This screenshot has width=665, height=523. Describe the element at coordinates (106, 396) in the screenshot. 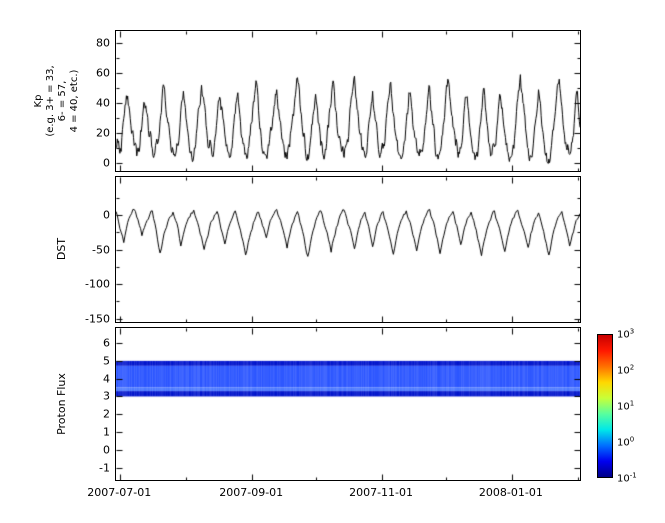

I see `y-tick-label: 3` at that location.